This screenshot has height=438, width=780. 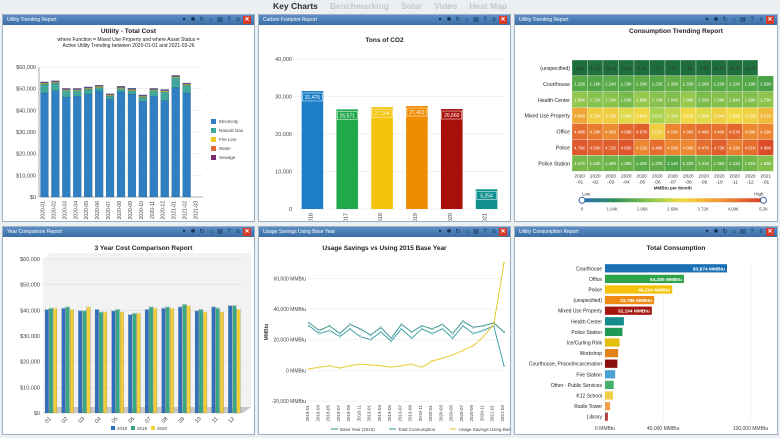 What do you see at coordinates (688, 100) in the screenshot?
I see `cell-value: 1.88K` at bounding box center [688, 100].